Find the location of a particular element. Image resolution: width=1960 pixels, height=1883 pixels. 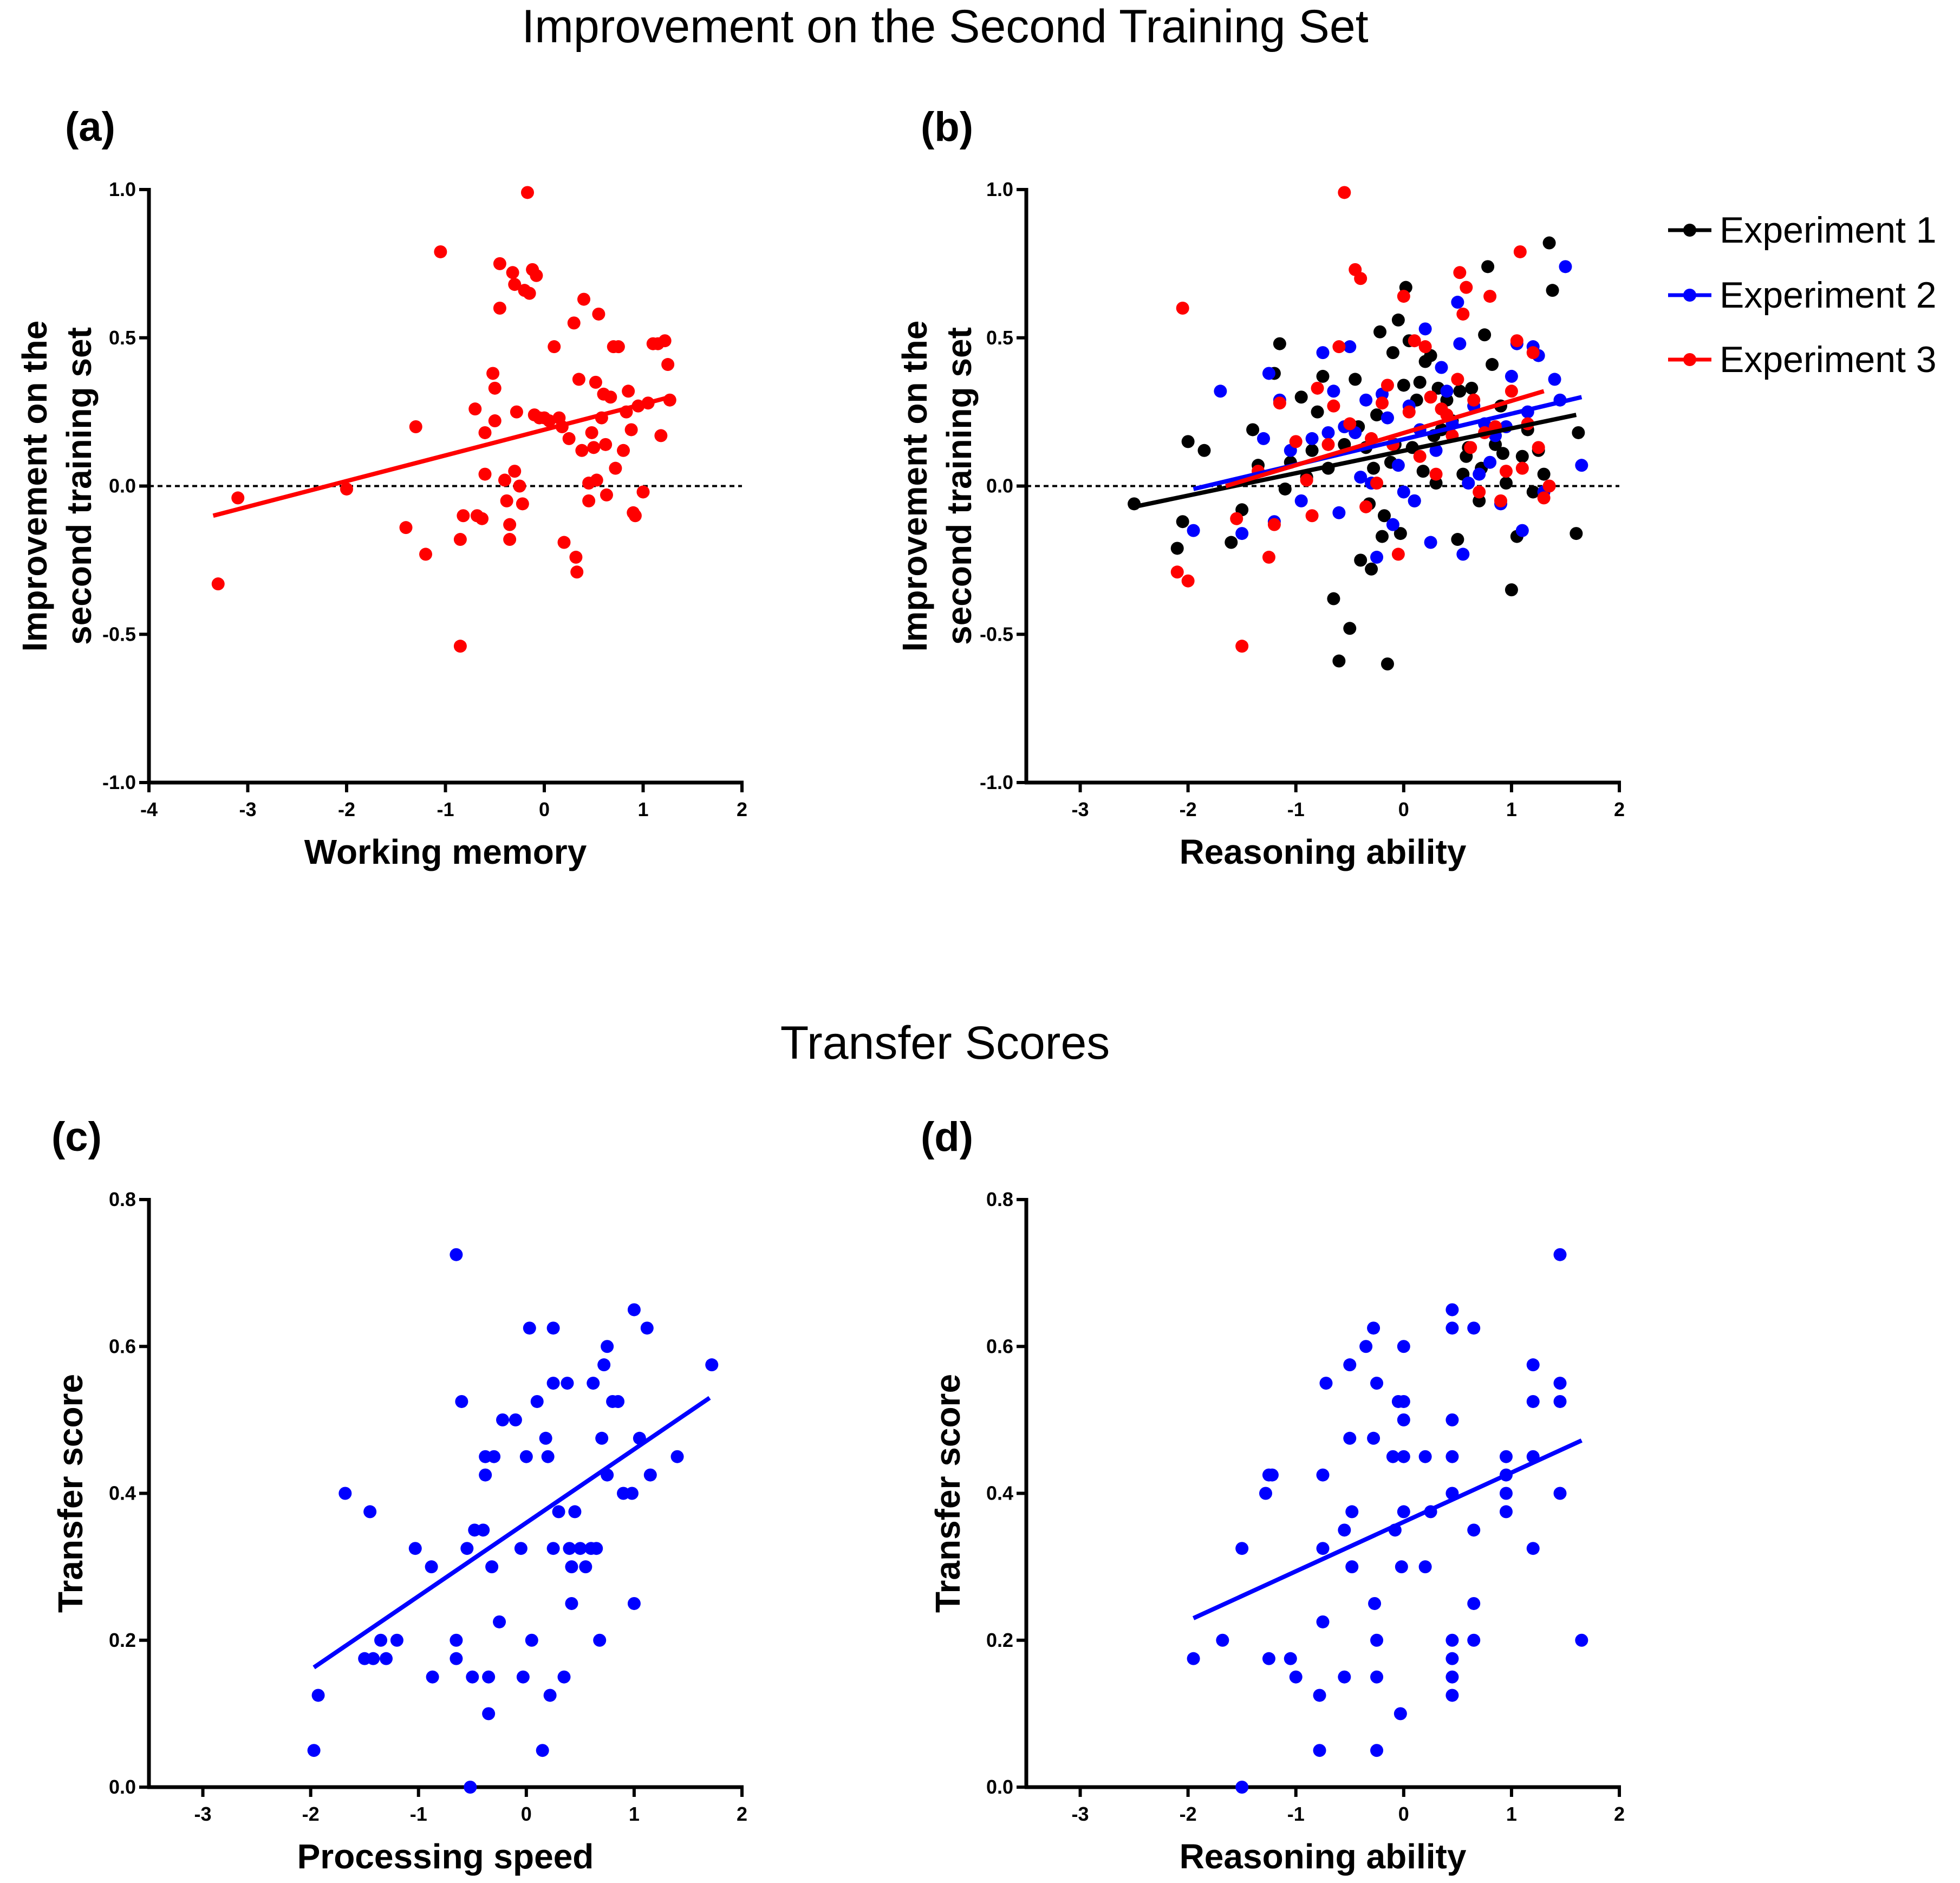

legend-label: Experiment 1 is located at coordinates (1829, 230).